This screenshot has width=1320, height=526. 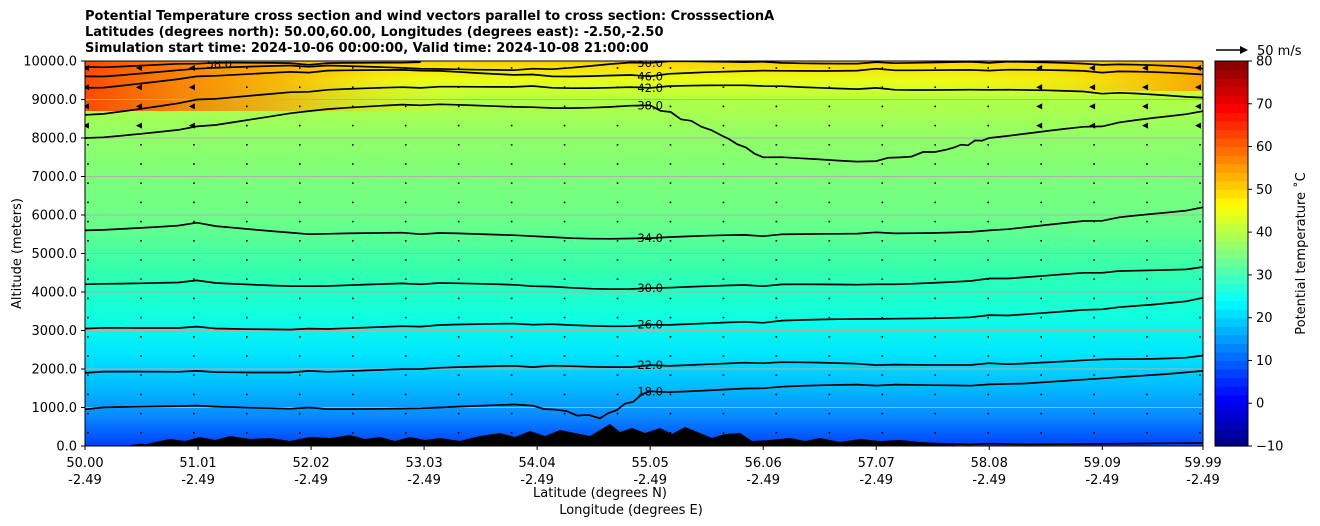 I want to click on colorbar-tick-label: 50, so click(x=1264, y=190).